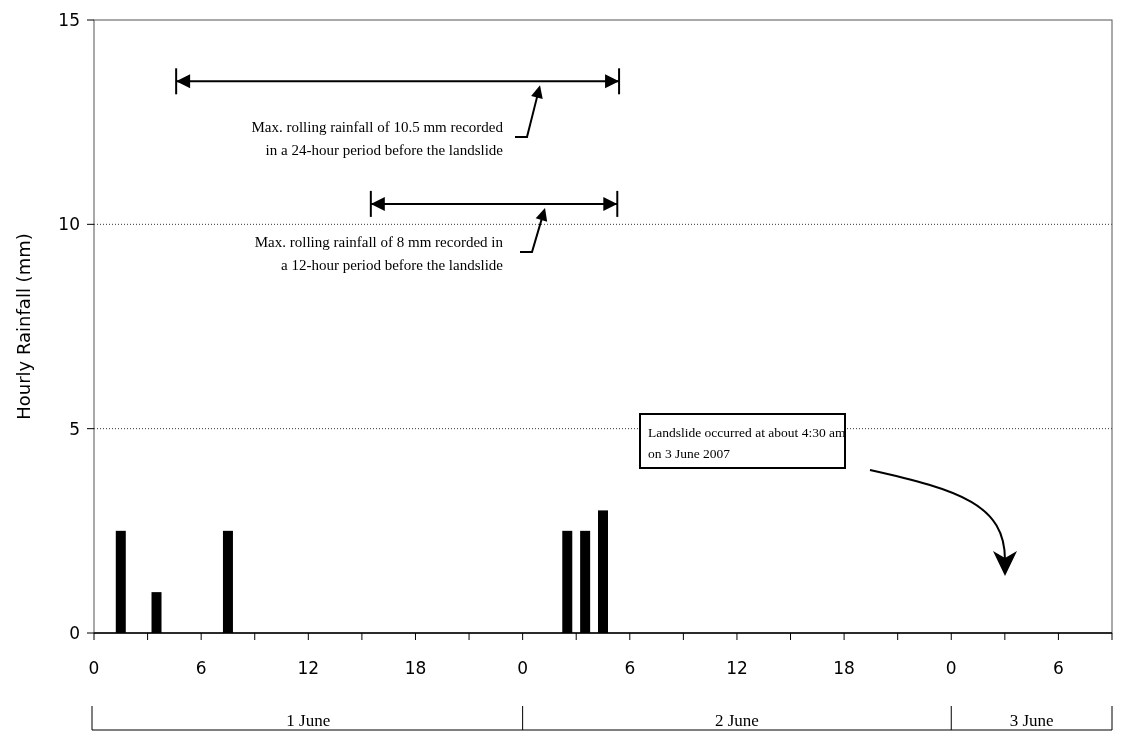 This screenshot has height=746, width=1128. What do you see at coordinates (379, 253) in the screenshot?
I see `annotation: Max. rolling rainfall of 8 mm recorded in a 12-hour period before the landslide` at bounding box center [379, 253].